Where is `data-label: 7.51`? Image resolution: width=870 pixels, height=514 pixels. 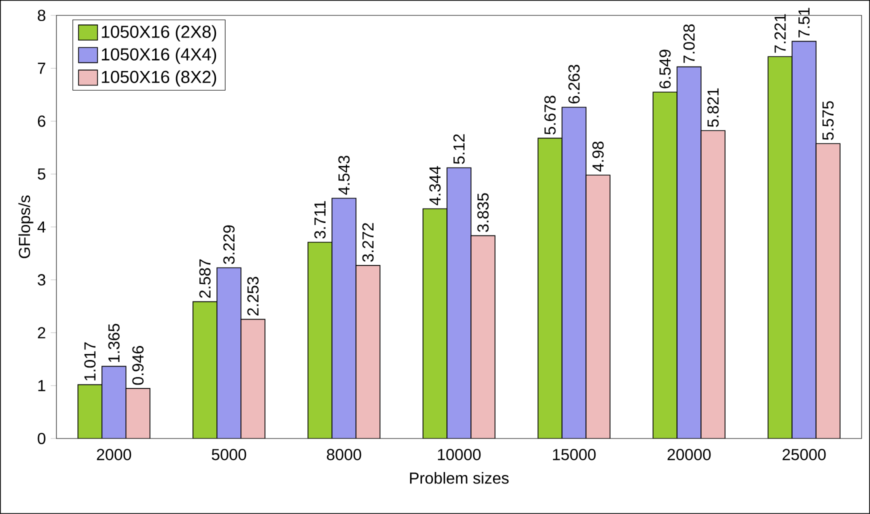
data-label: 7.51 is located at coordinates (804, 23).